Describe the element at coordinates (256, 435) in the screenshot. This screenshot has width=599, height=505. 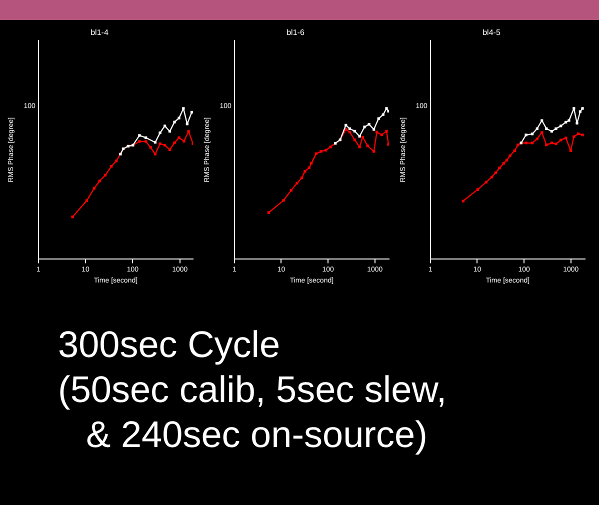
I see `text: & 240sec on-source)` at that location.